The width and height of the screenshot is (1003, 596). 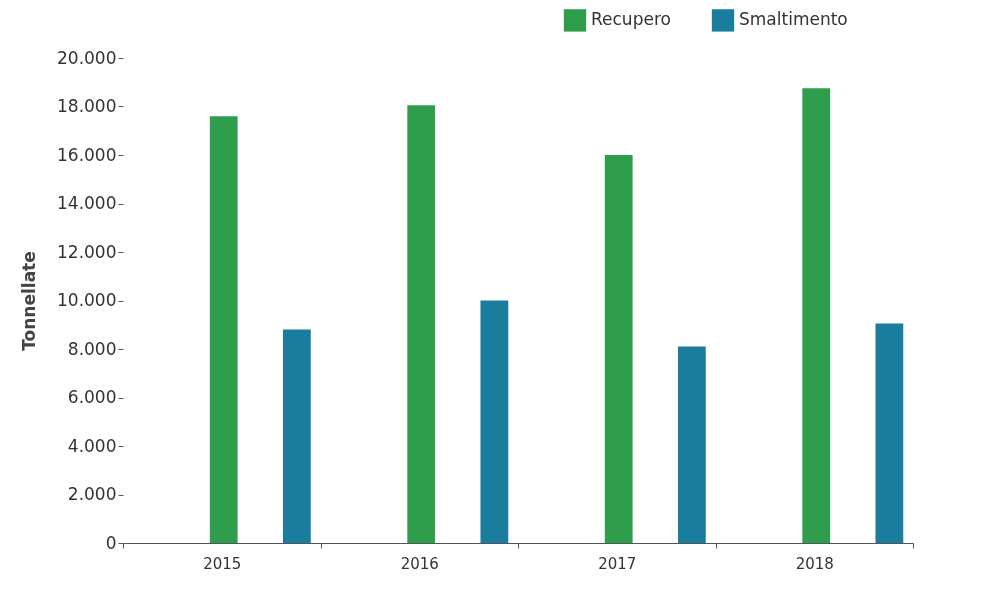 What do you see at coordinates (793, 19) in the screenshot?
I see `legend-label: Smaltimento` at bounding box center [793, 19].